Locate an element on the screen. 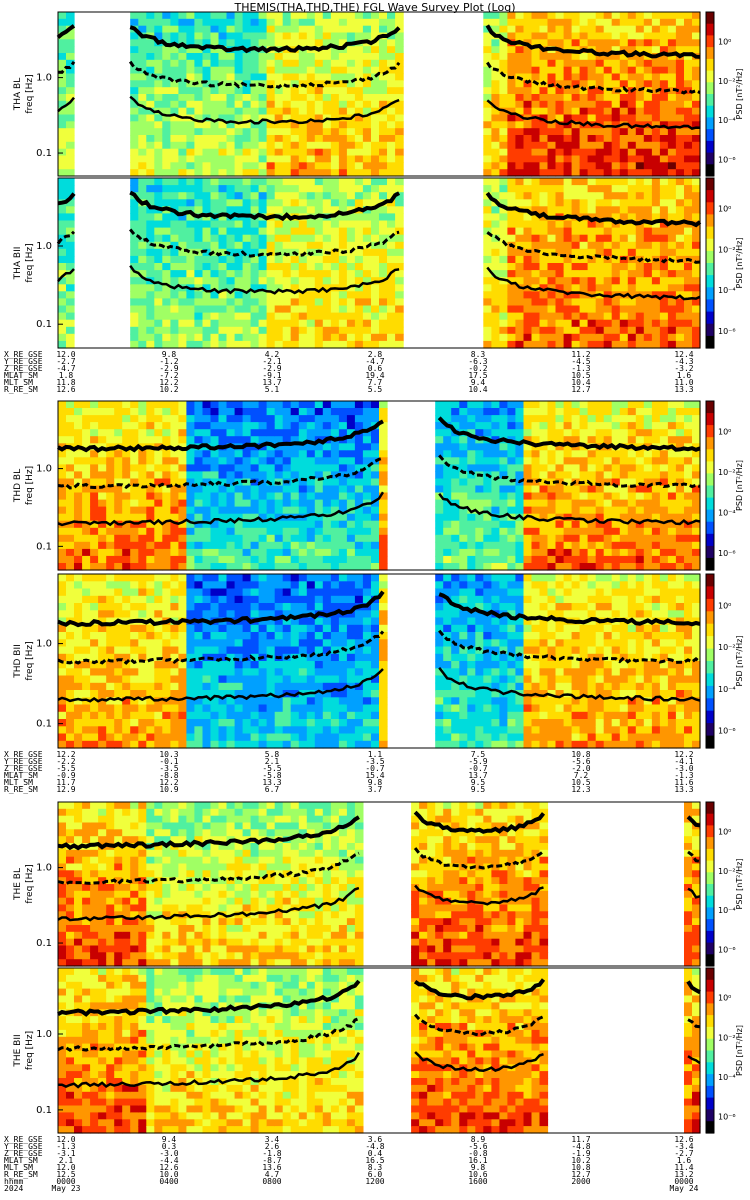 This screenshot has width=750, height=1200. frequency-curves is located at coordinates (378, 77).